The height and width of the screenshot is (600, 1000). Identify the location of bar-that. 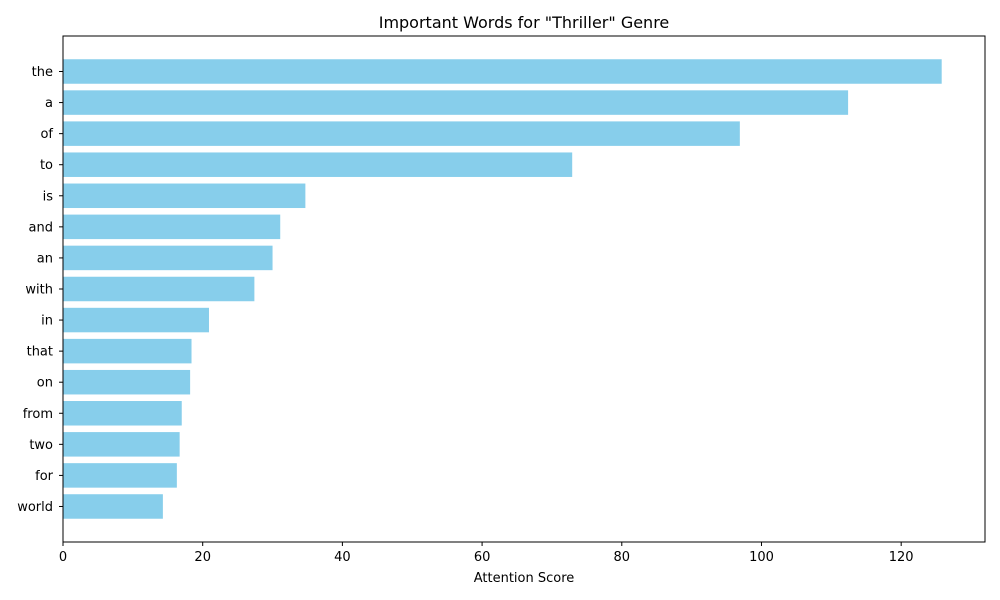
(127, 351).